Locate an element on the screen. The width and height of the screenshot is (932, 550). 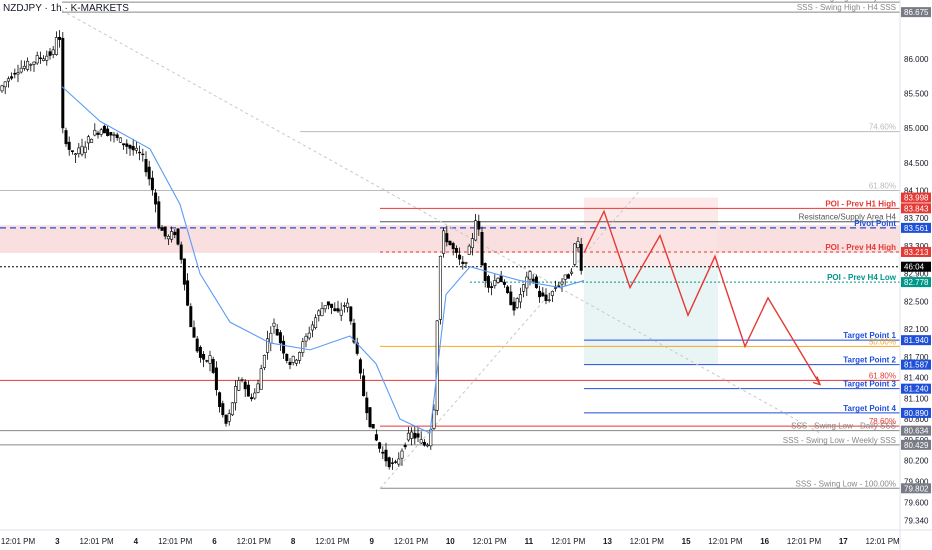
x-tick-label: 16 is located at coordinates (764, 541).